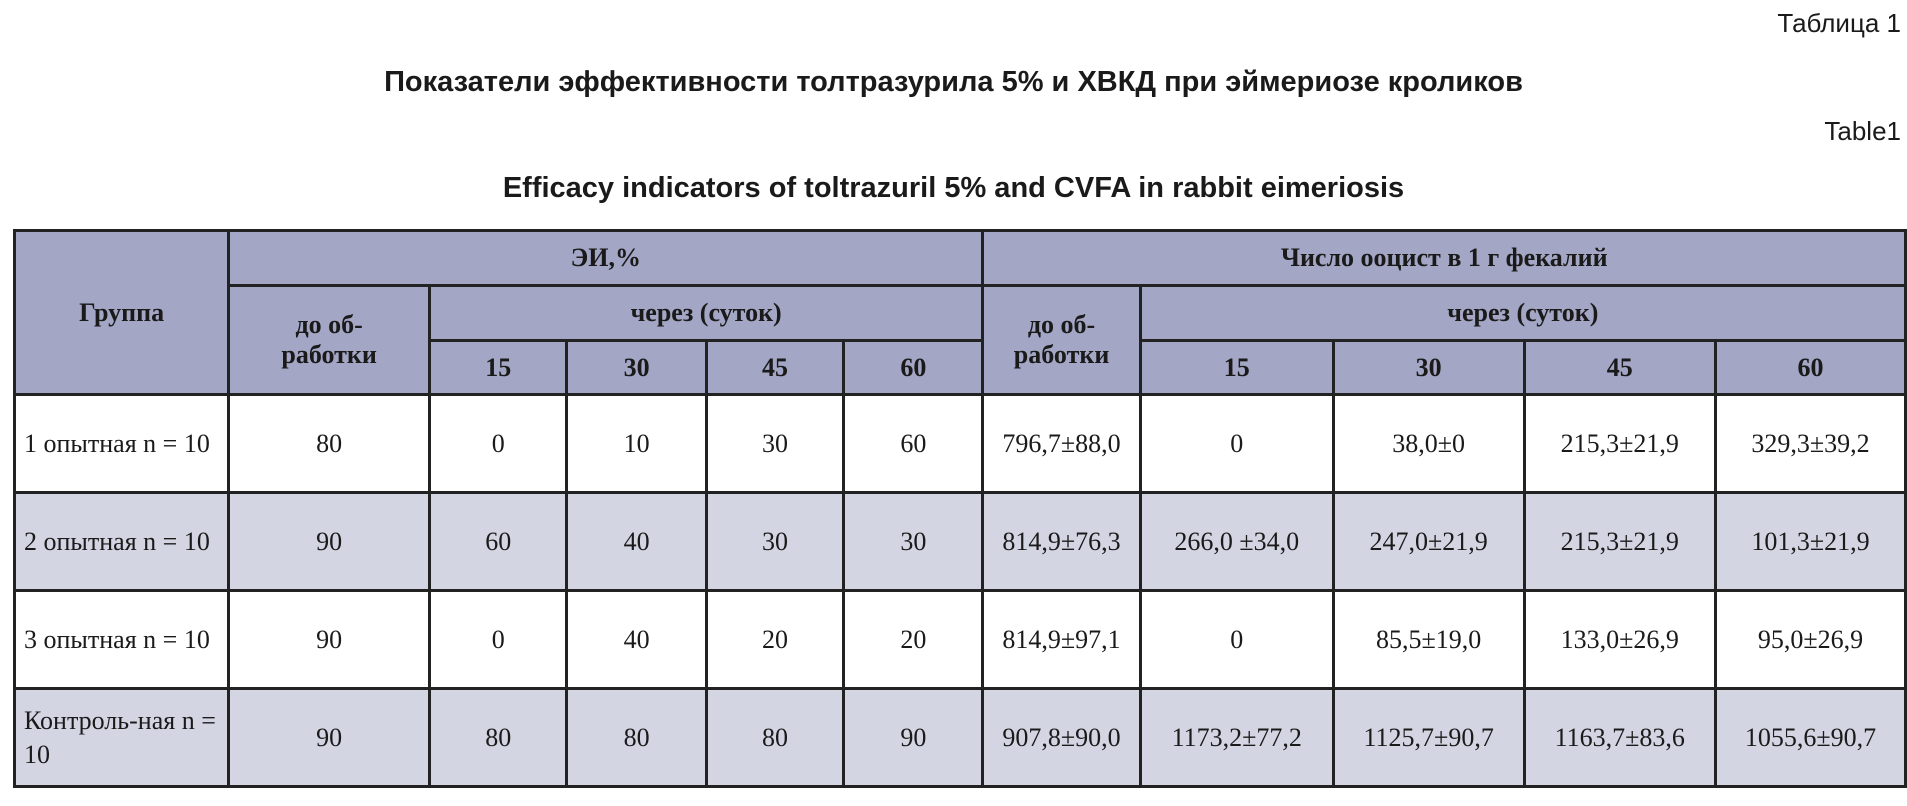 Image resolution: width=1907 pixels, height=806 pixels. I want to click on ei-day-header: 15, so click(498, 367).